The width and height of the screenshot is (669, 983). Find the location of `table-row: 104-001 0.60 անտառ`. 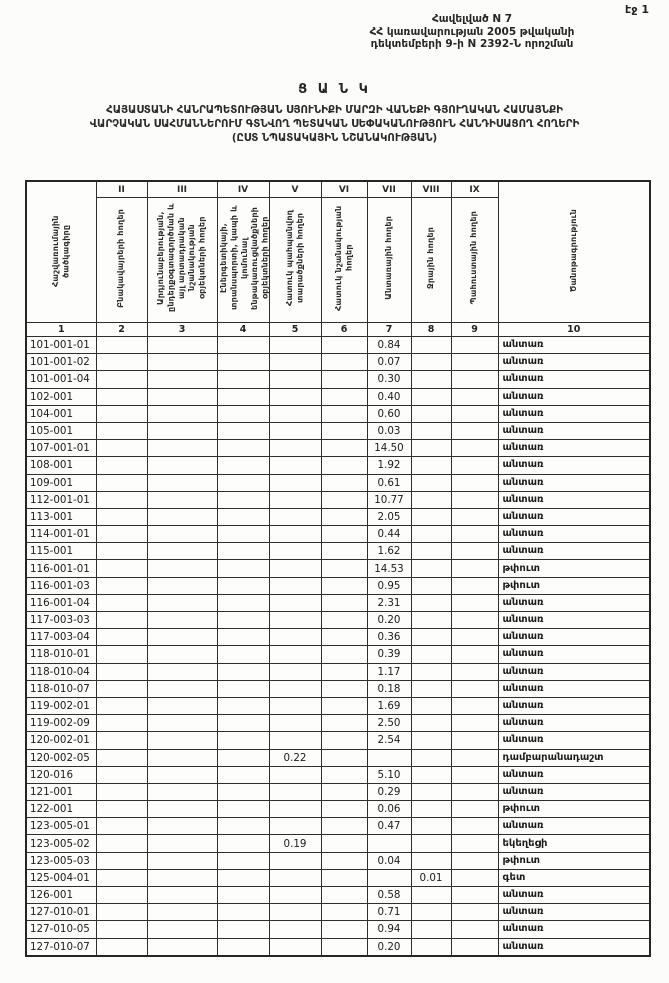

table-row: 104-001 0.60 անտառ is located at coordinates (338, 413).